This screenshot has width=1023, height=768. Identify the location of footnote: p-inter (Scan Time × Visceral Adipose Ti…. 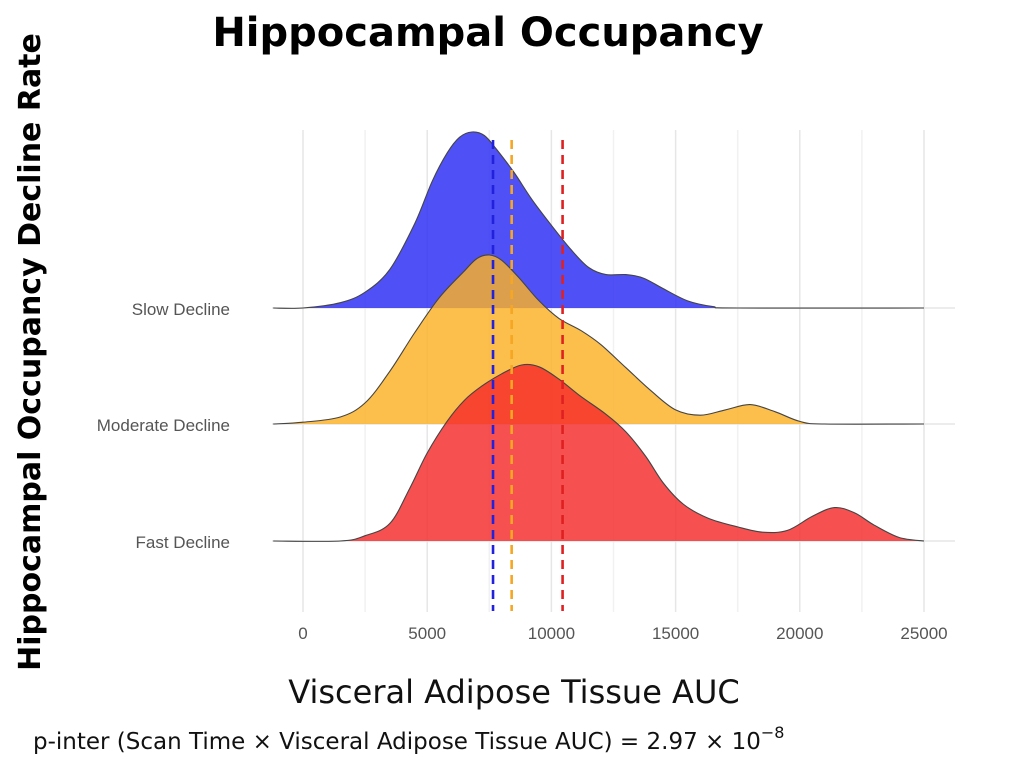
(408, 739).